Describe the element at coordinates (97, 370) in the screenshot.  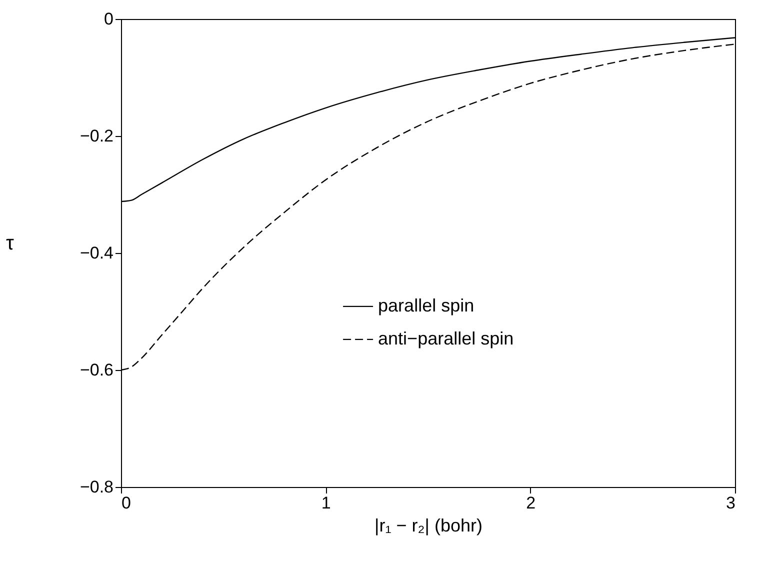
I see `y-tick-label: −0.6` at that location.